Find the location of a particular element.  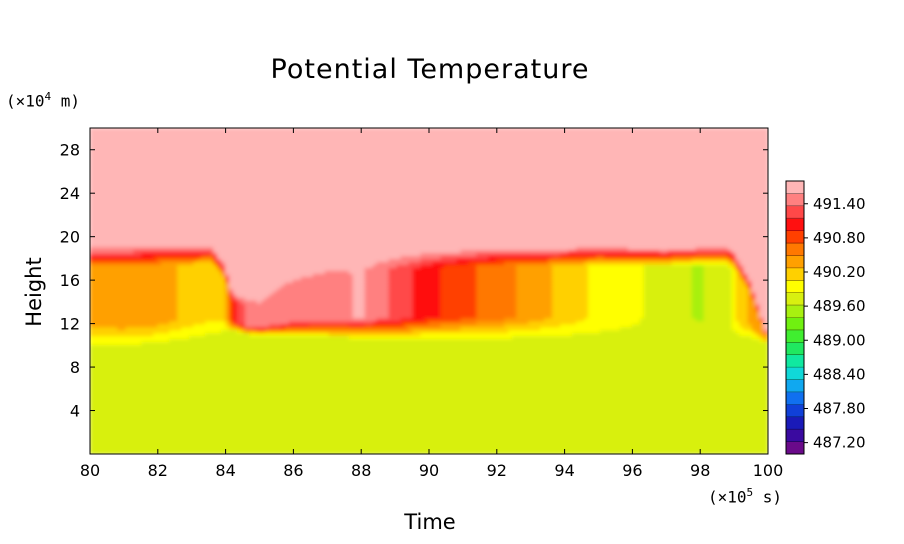

x-tick: 86 is located at coordinates (293, 304).